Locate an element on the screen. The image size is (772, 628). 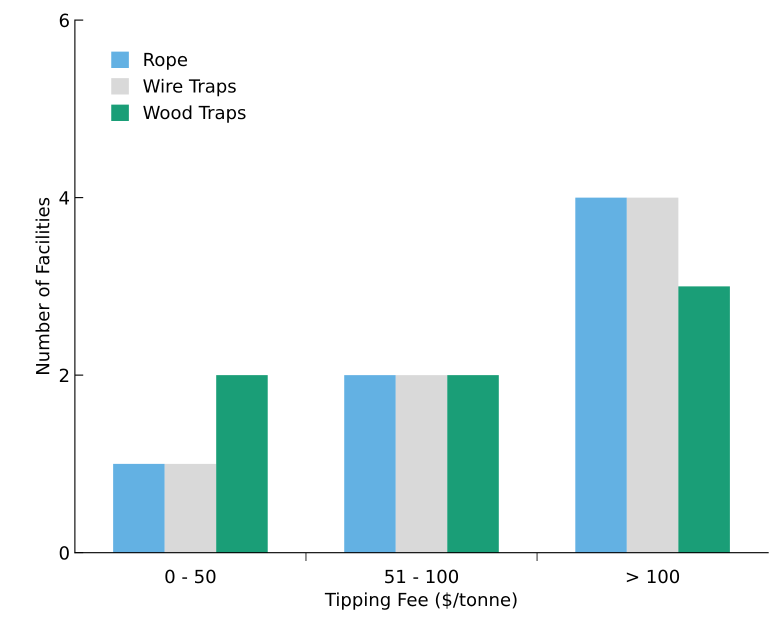
legend-label: Rope is located at coordinates (166, 61).